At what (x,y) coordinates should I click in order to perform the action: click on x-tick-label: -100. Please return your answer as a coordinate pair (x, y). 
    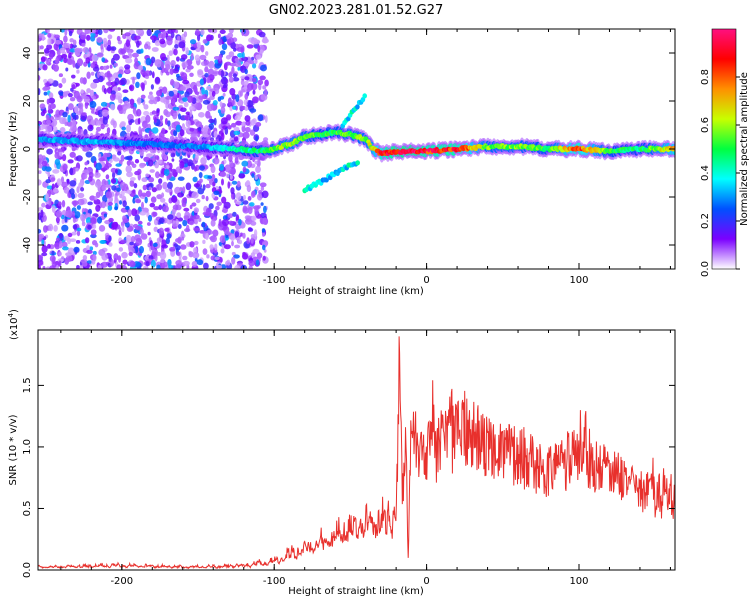
    Looking at the image, I should click on (274, 280).